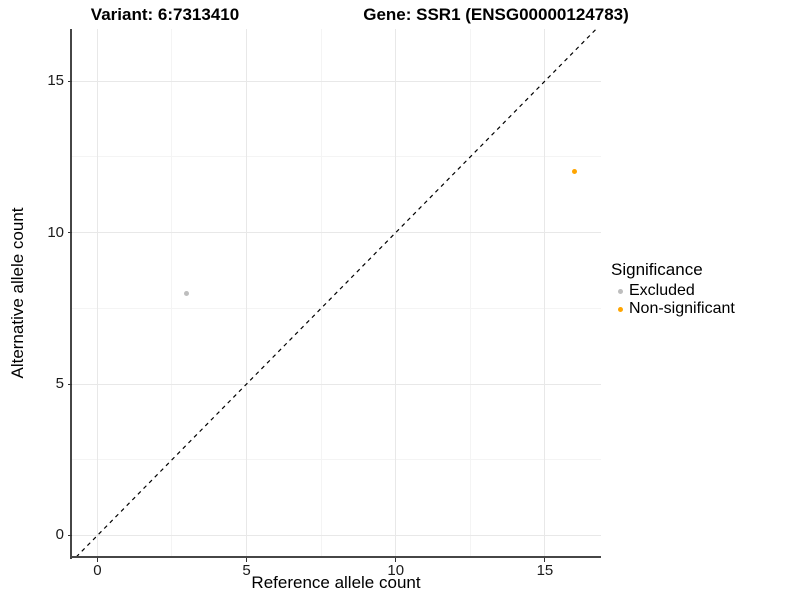 This screenshot has height=600, width=800. I want to click on plot-title-variant: Variant: 6:7313410, so click(165, 14).